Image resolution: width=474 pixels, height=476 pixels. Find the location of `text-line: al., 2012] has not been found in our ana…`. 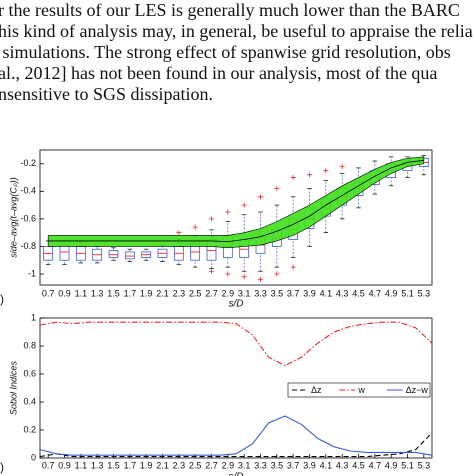

text-line: al., 2012] has not been found in our ana… is located at coordinates (219, 73).